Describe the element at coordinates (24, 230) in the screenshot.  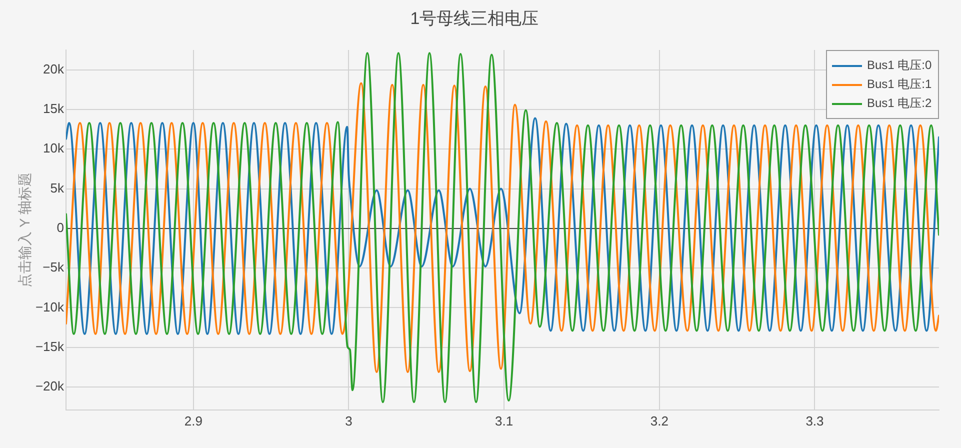
I see `y-axis-title: 点击输入 Y 轴标题` at that location.